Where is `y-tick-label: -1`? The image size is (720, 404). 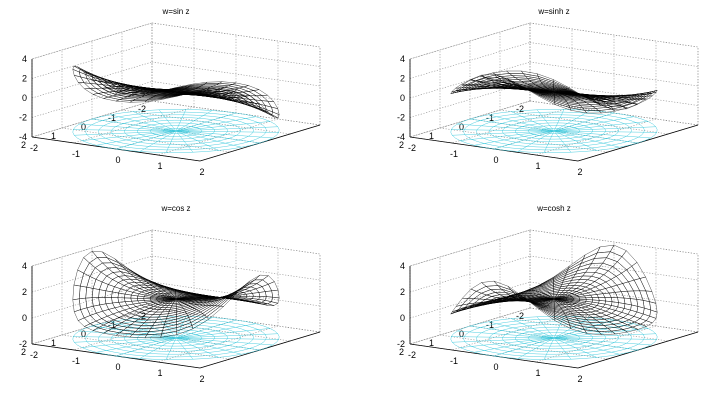 y-tick-label: -1 is located at coordinates (454, 154).